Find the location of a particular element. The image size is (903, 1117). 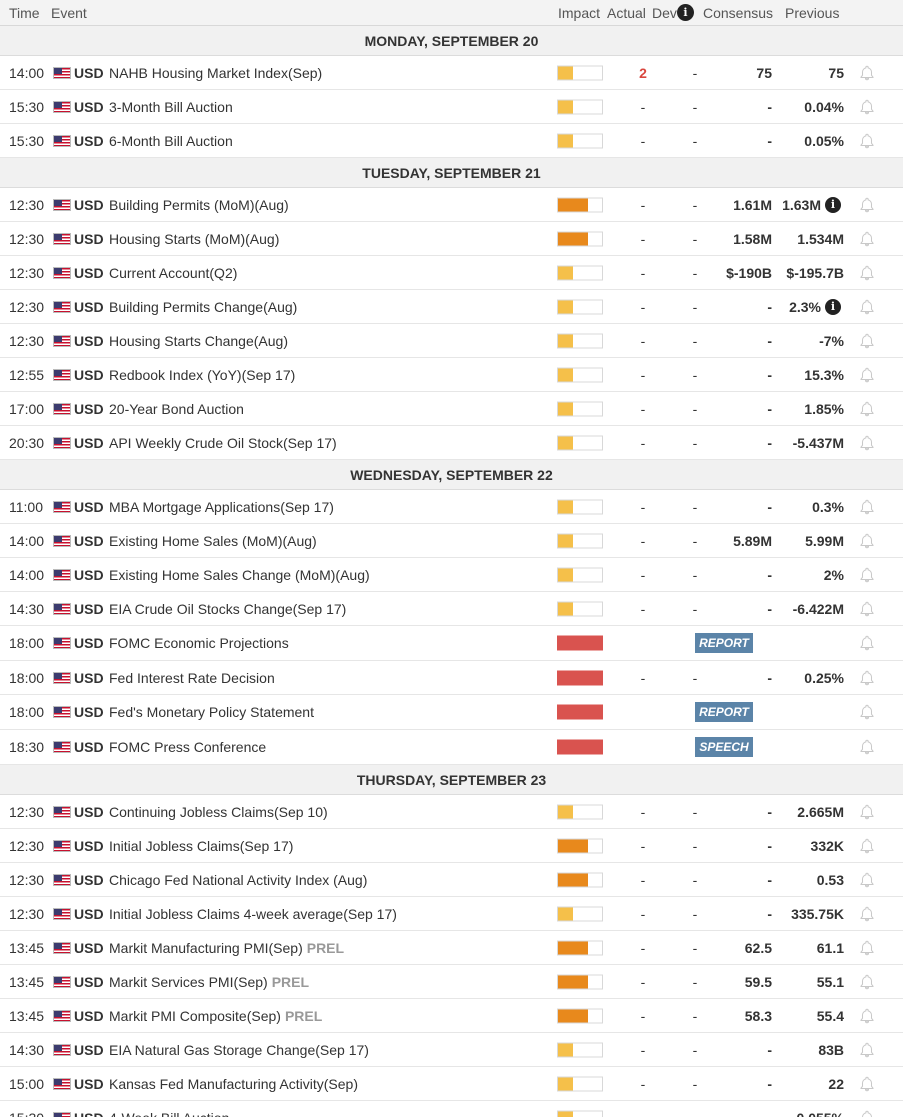

event-name: 20-Year Bond Auction is located at coordinates (176, 409).